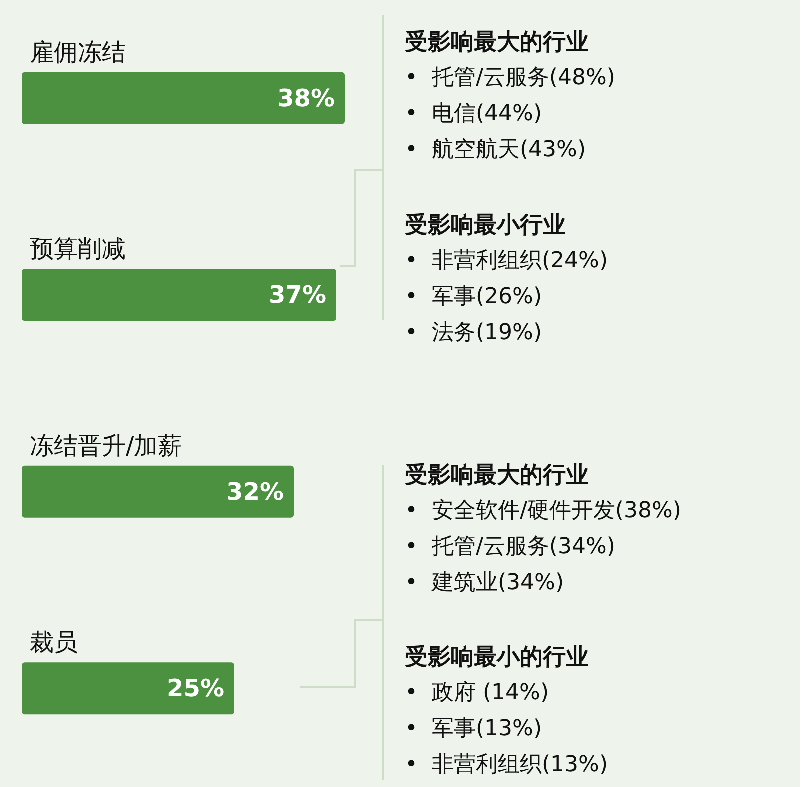 This screenshot has width=800, height=787. I want to click on y-tick-label: 冻结晋升/加薪, so click(106, 446).